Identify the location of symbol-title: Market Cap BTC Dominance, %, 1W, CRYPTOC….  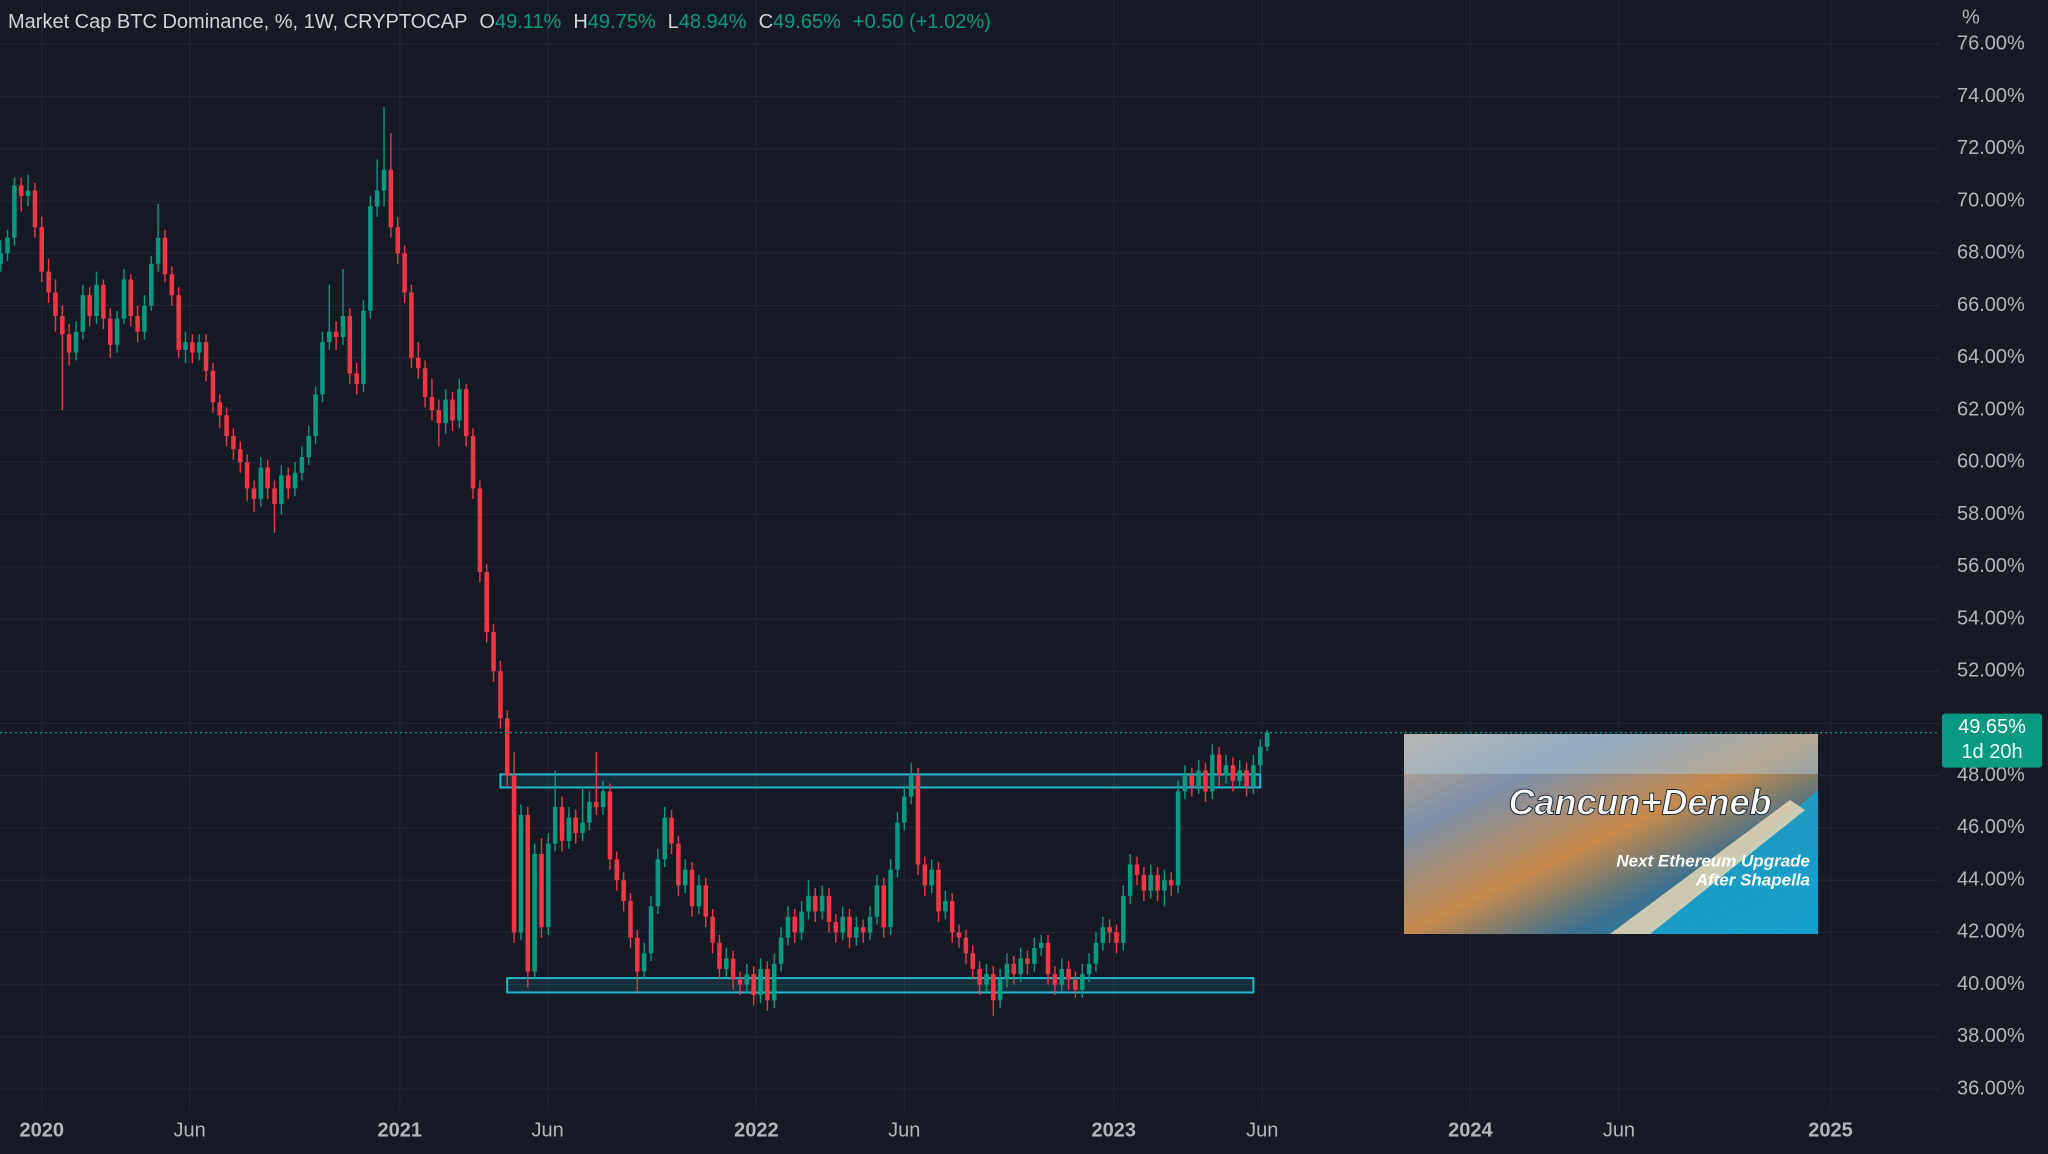
(237, 22).